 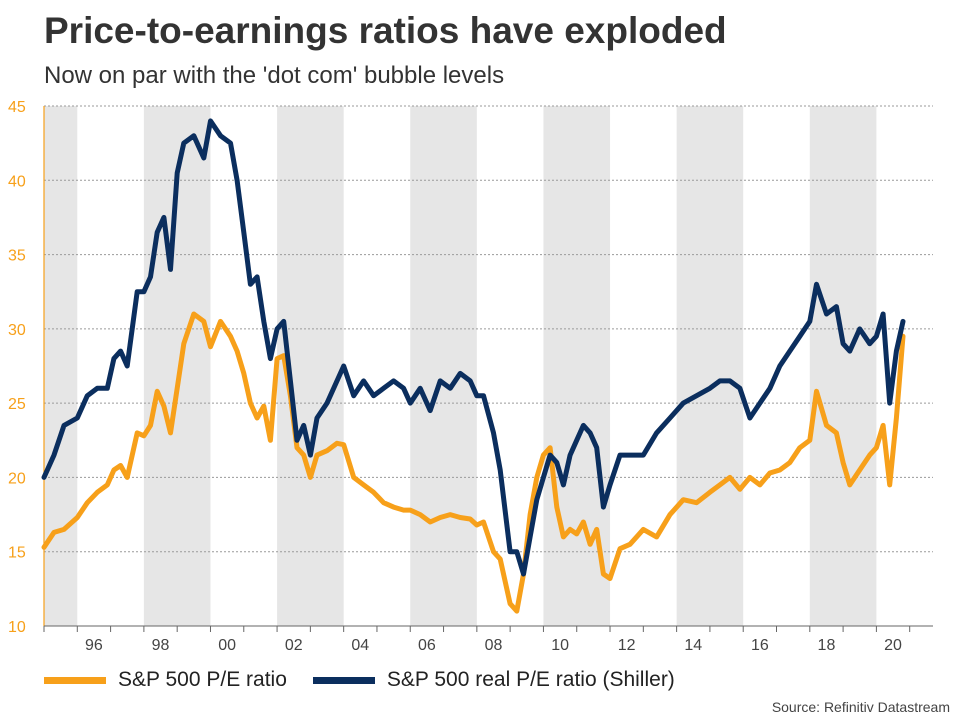 I want to click on y-tick-label: 10, so click(x=17, y=627).